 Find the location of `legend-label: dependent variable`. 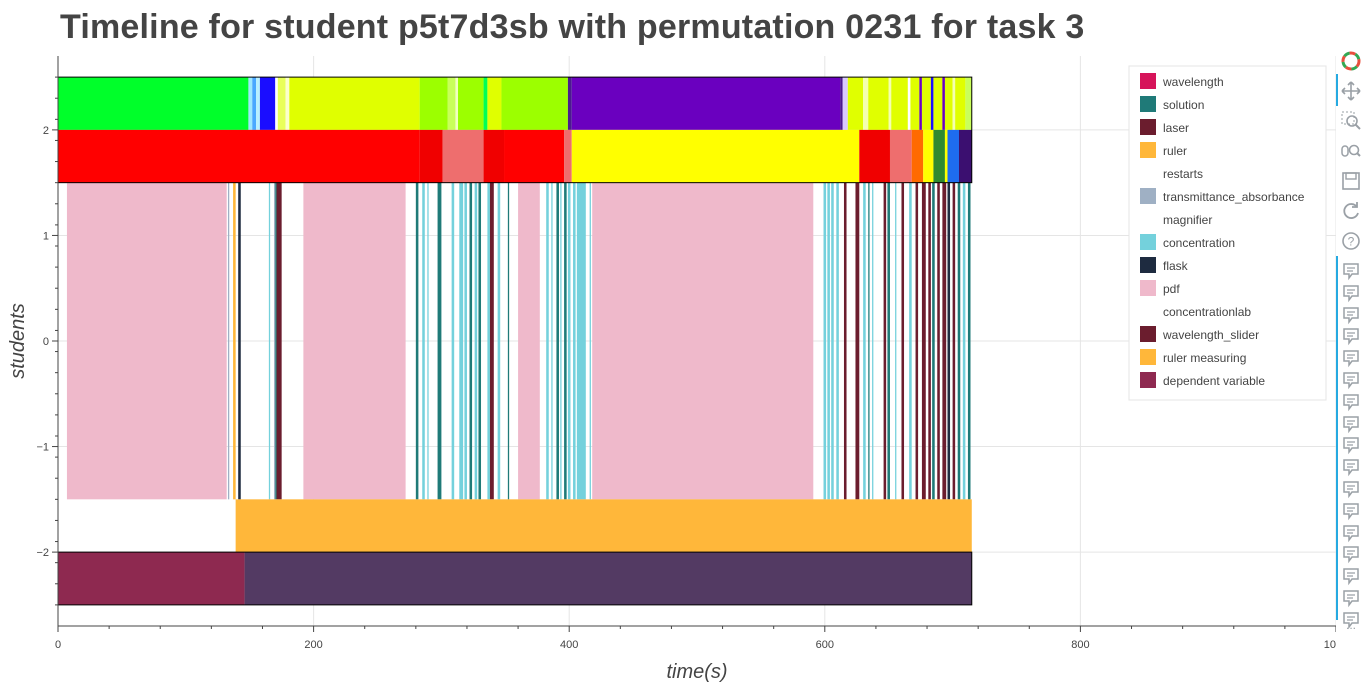

legend-label: dependent variable is located at coordinates (1214, 381).